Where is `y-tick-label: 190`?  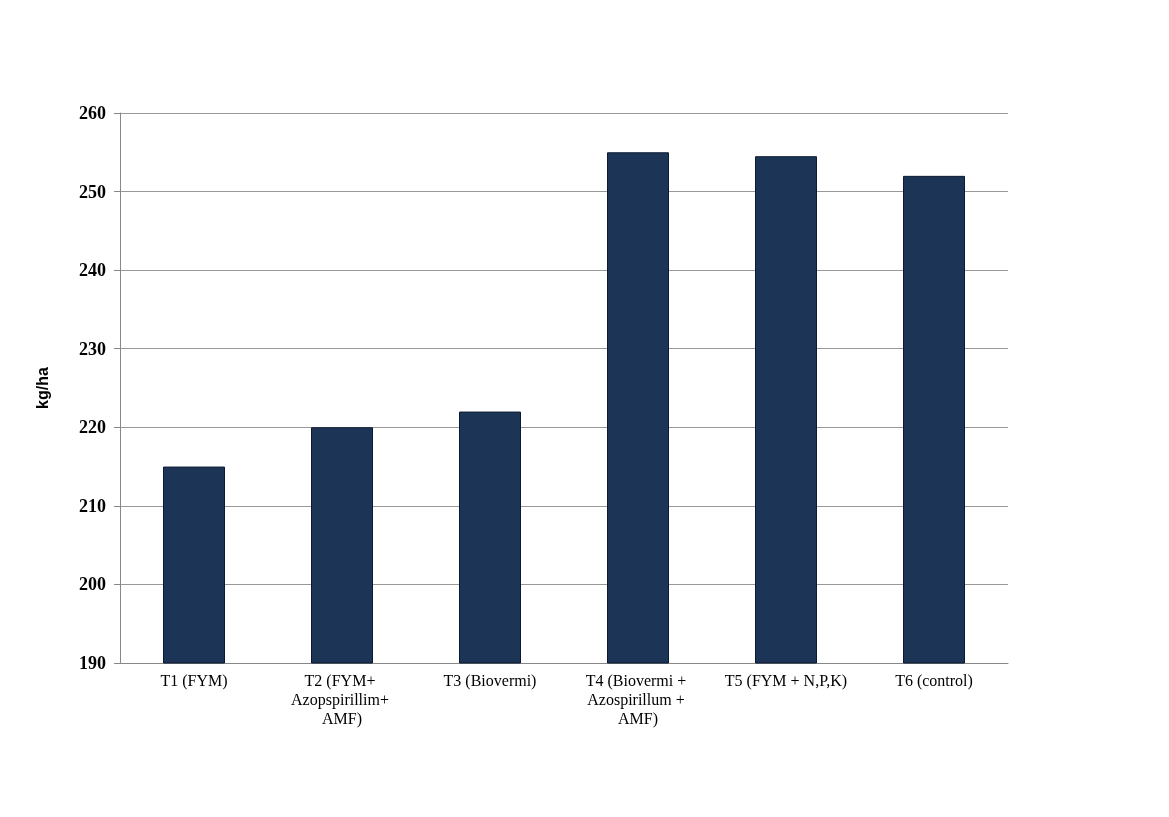
y-tick-label: 190 is located at coordinates (92, 663).